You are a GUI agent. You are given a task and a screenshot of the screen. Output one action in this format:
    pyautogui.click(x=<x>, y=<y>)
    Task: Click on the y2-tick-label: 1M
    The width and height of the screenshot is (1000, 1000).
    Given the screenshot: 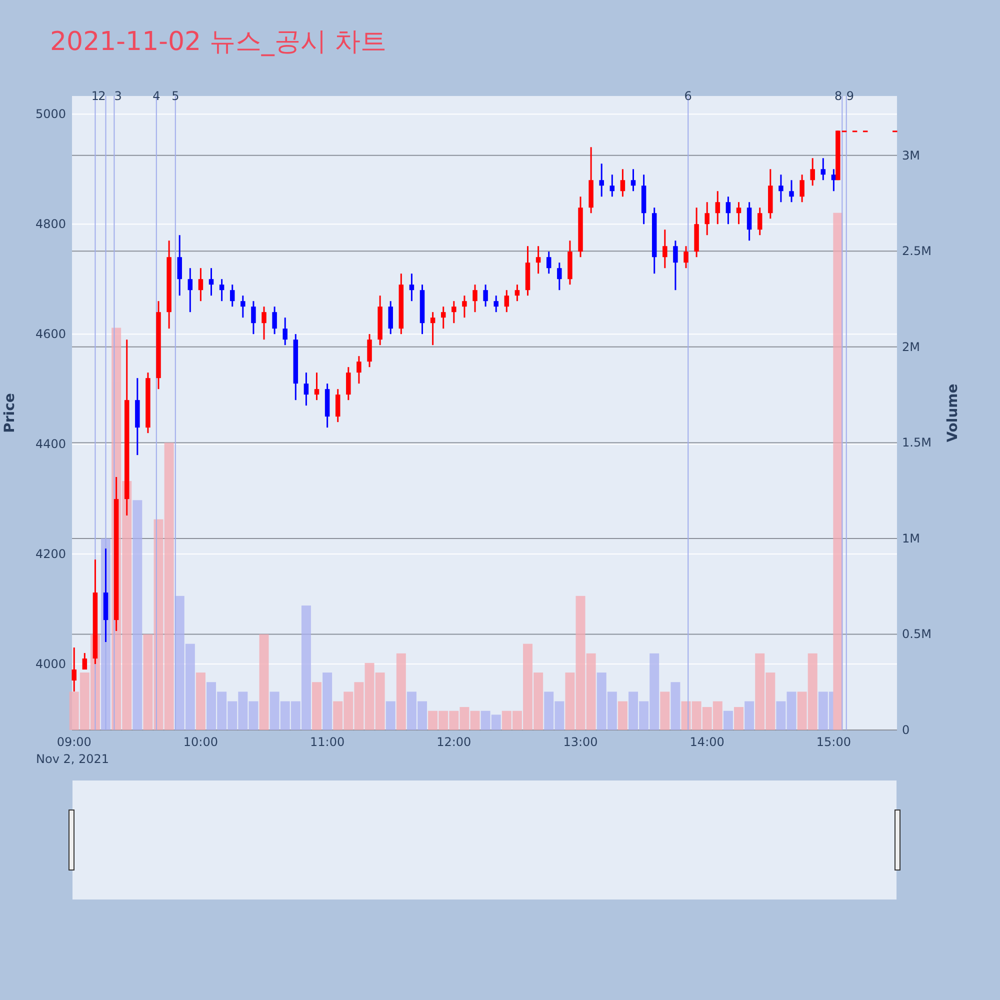 What is the action you would take?
    pyautogui.click(x=911, y=538)
    